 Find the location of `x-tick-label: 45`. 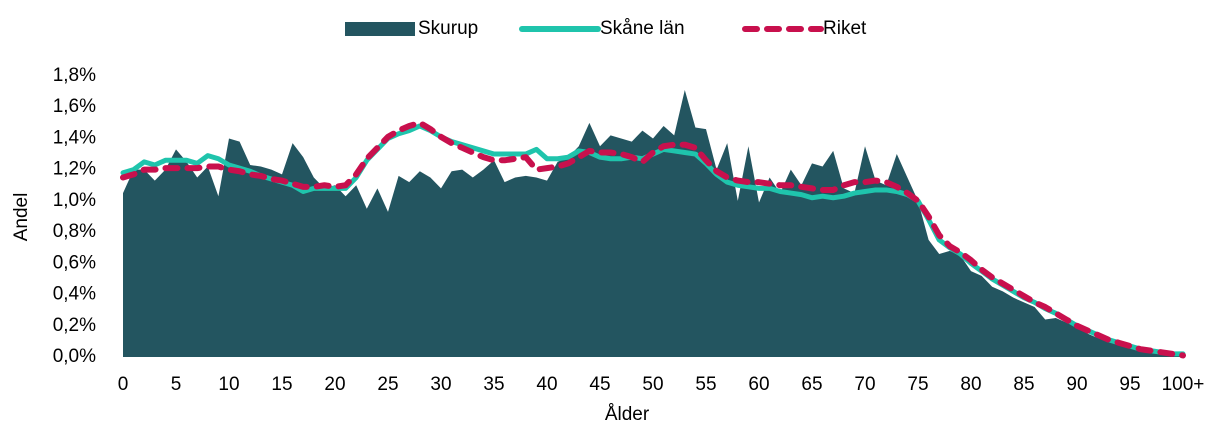

x-tick-label: 45 is located at coordinates (599, 384).